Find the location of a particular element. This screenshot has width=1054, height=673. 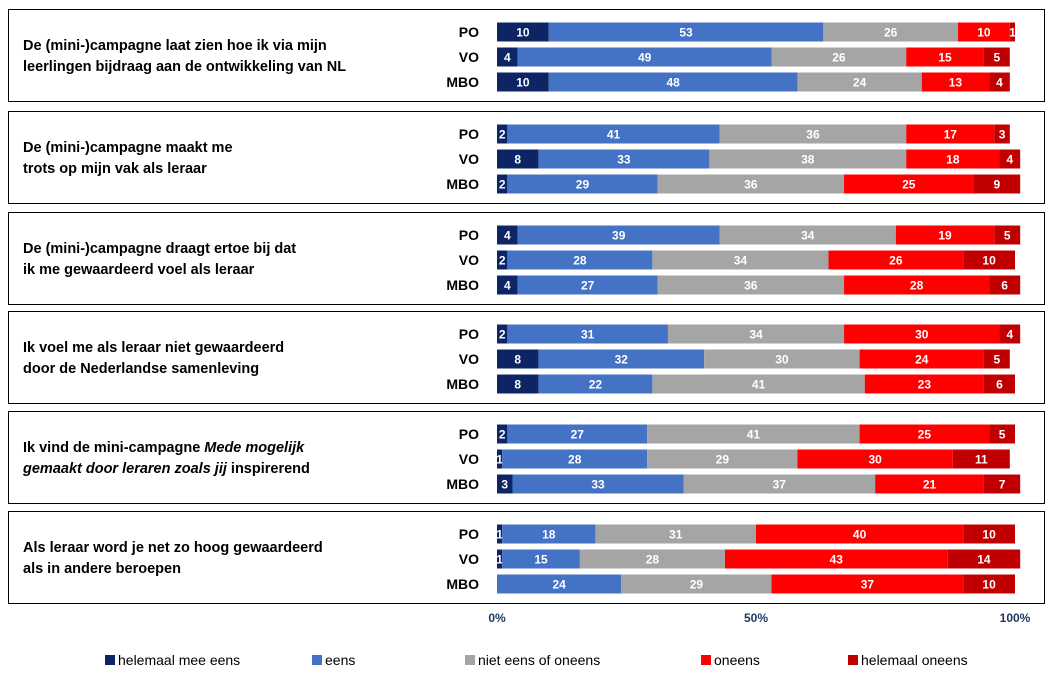

question-text: trots op mijn vak als leraar is located at coordinates (115, 169).